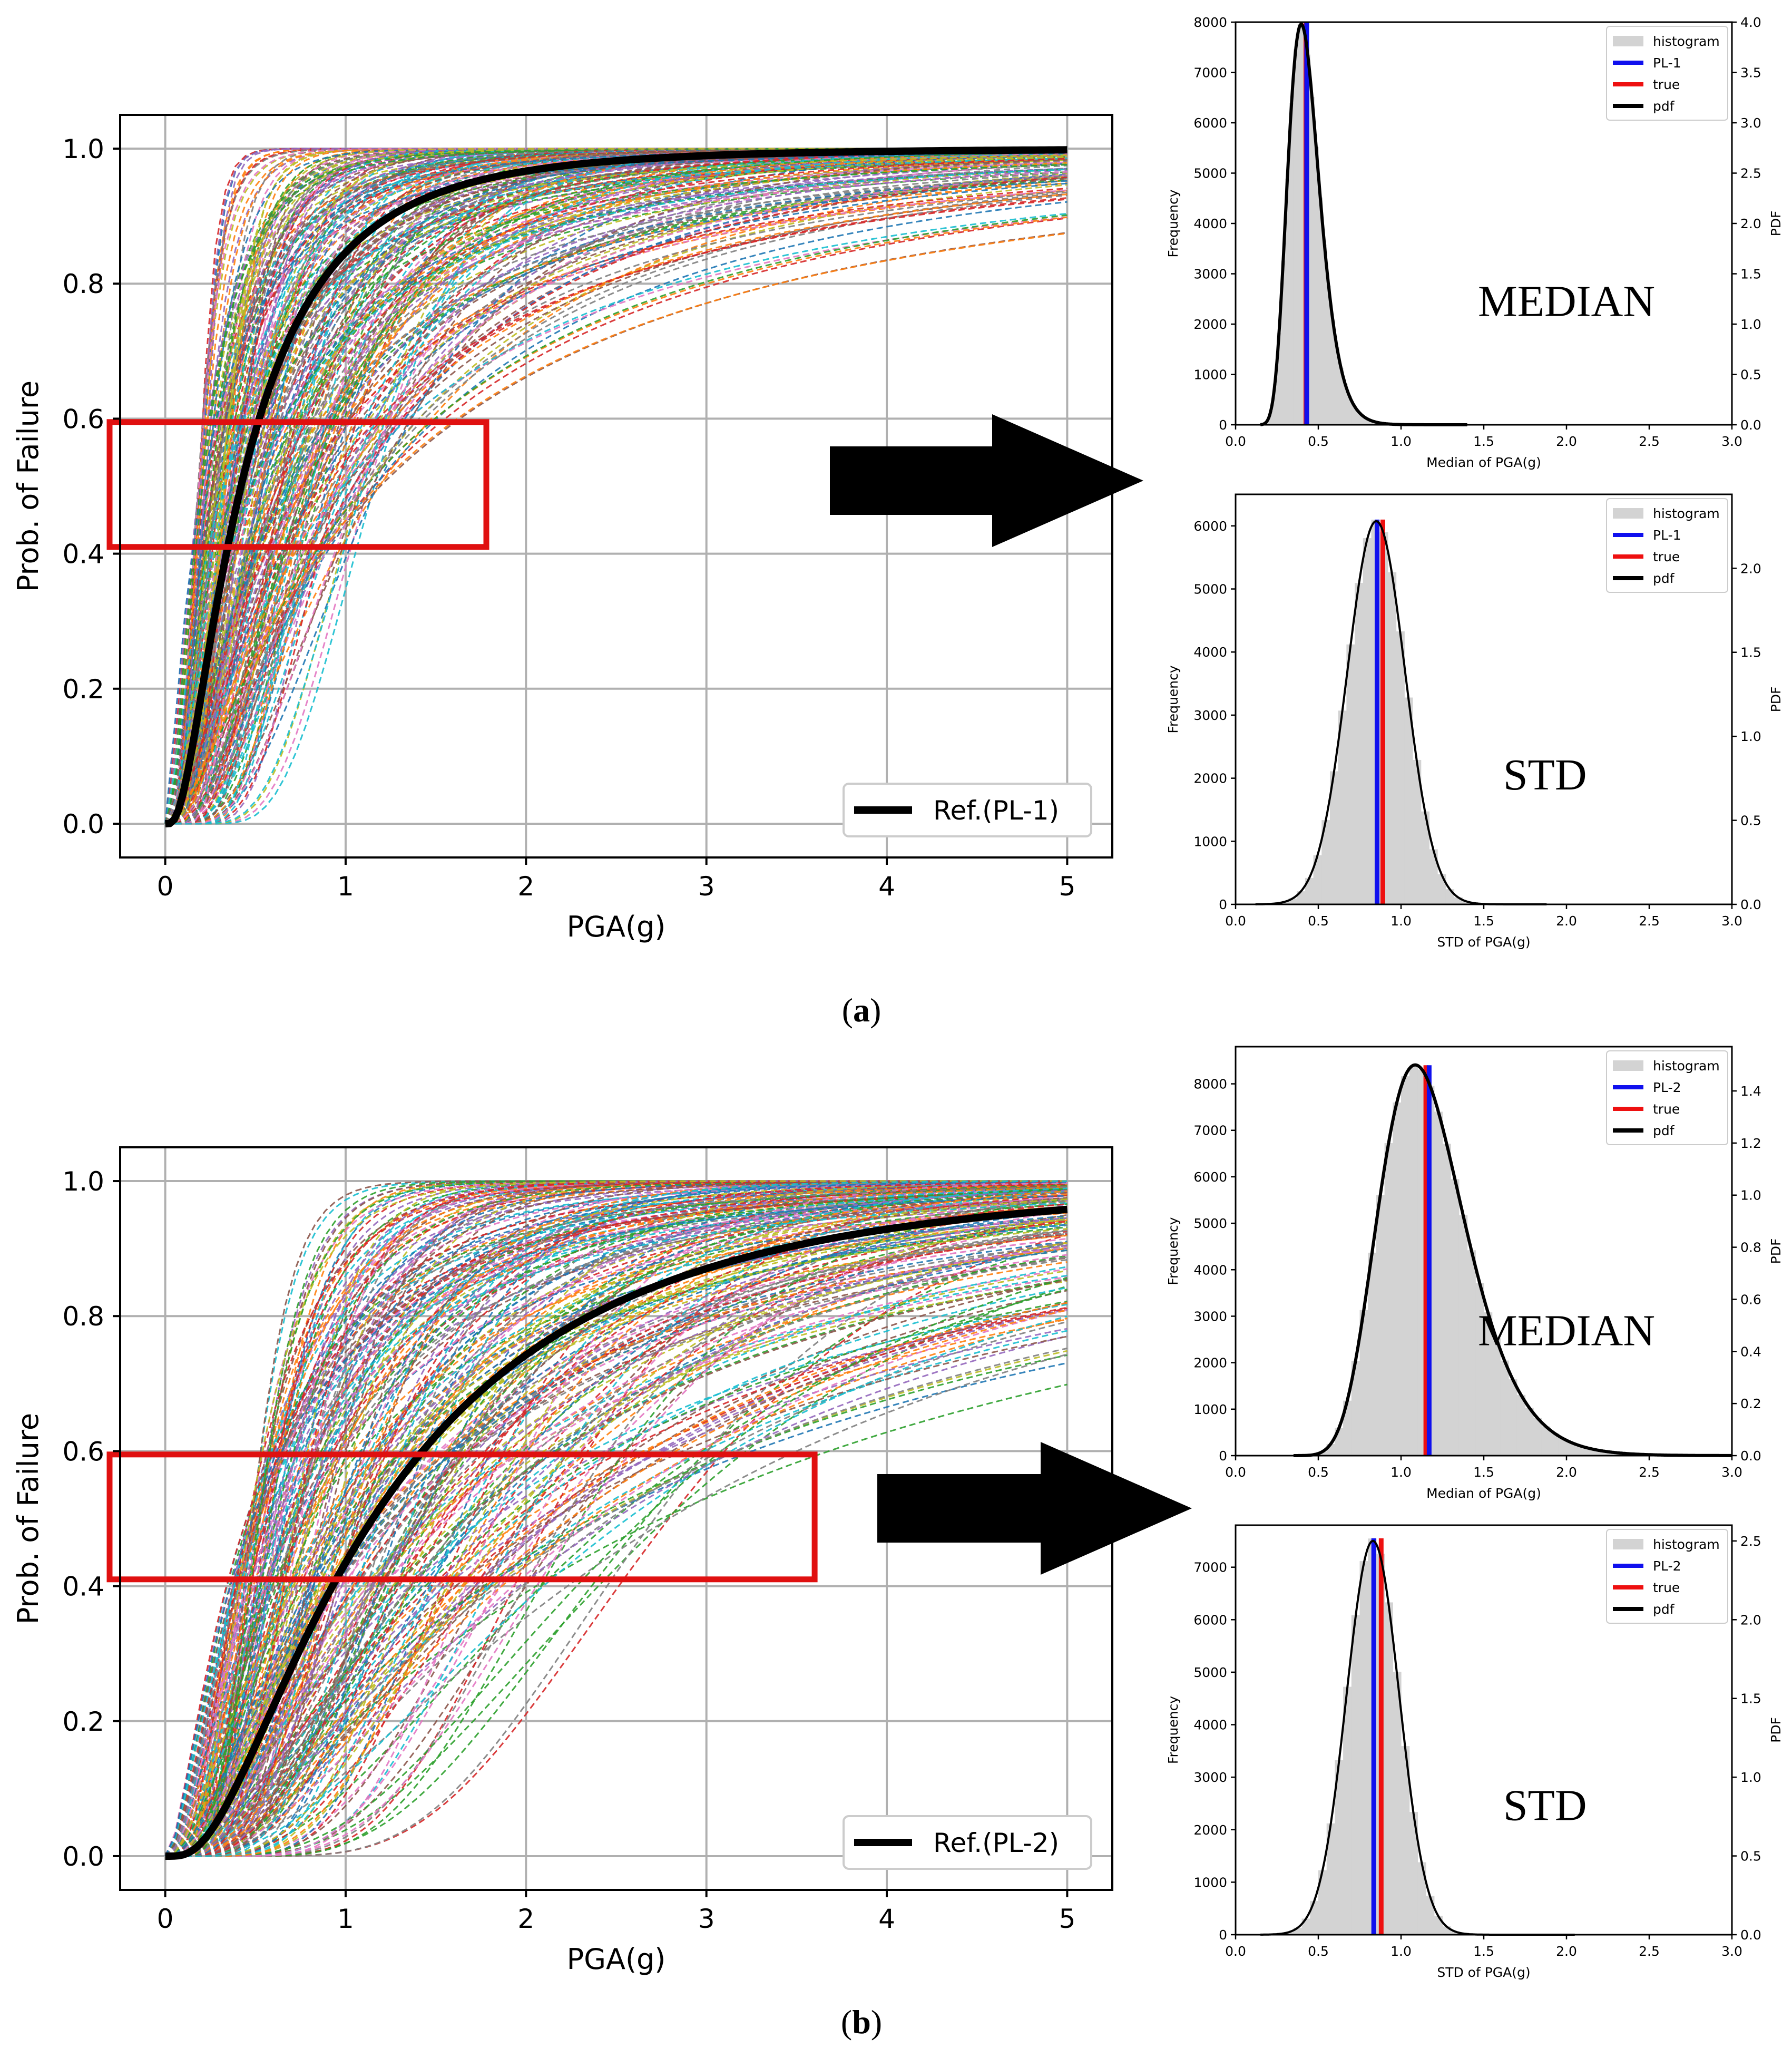 This screenshot has height=2048, width=1792. What do you see at coordinates (1666, 1588) in the screenshot?
I see `legend-label: true` at bounding box center [1666, 1588].